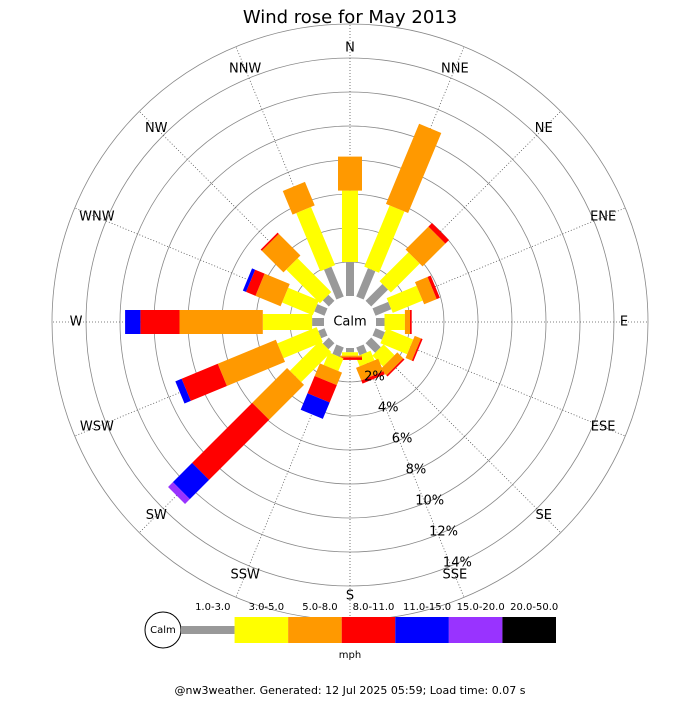 Image resolution: width=700 pixels, height=704 pixels. What do you see at coordinates (350, 596) in the screenshot?
I see `direction-label: S` at bounding box center [350, 596].